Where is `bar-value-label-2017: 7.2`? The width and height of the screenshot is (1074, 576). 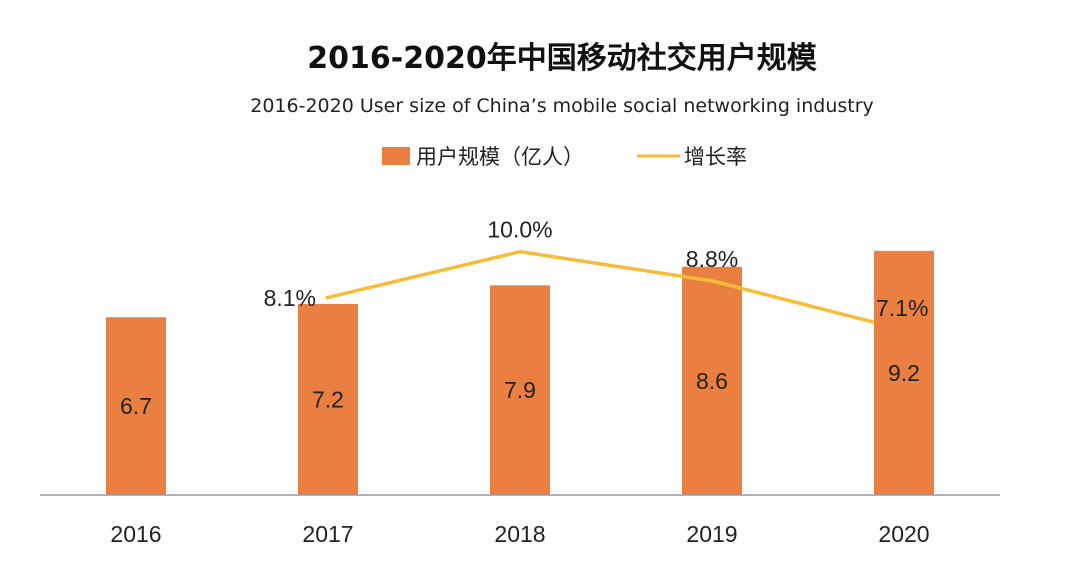
bar-value-label-2017: 7.2 is located at coordinates (328, 399).